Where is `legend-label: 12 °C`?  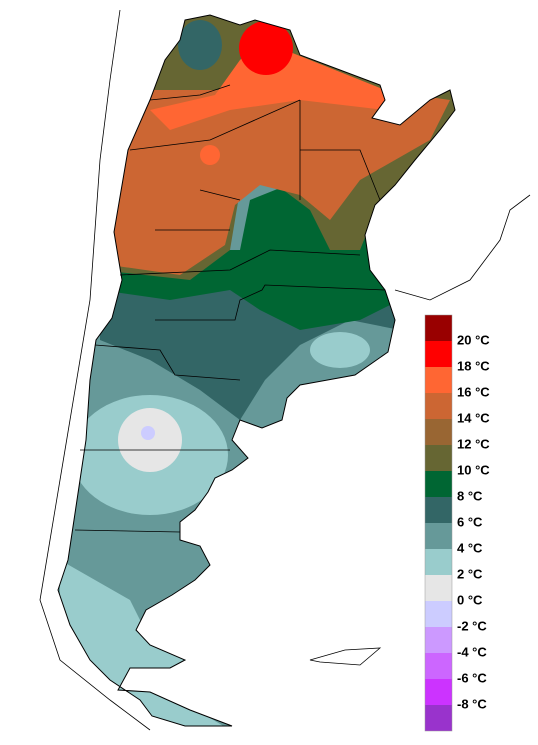 legend-label: 12 °C is located at coordinates (473, 443).